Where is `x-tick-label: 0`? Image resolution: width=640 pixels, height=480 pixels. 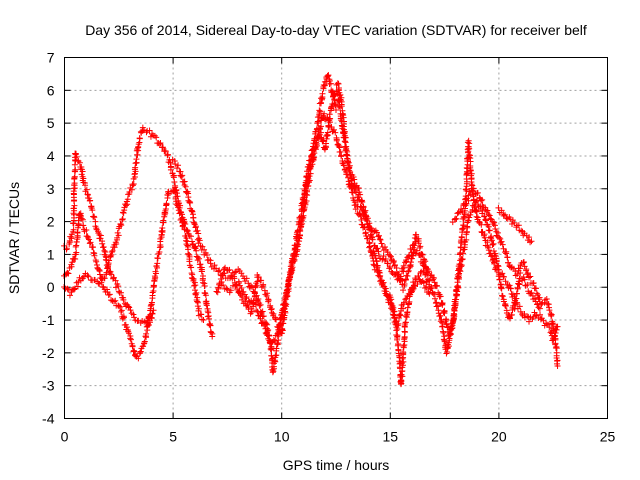 x-tick-label: 0 is located at coordinates (65, 437).